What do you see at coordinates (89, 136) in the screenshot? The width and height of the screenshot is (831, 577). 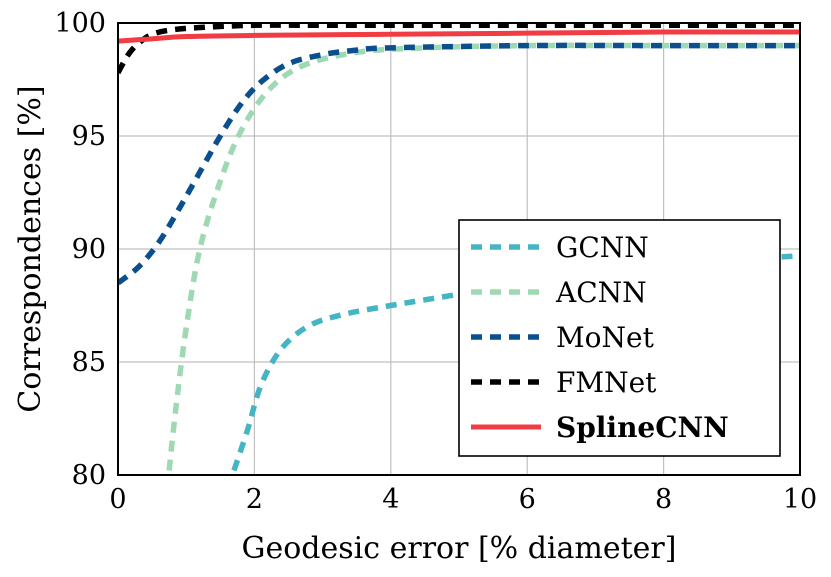 I see `y-tick-label: 95` at bounding box center [89, 136].